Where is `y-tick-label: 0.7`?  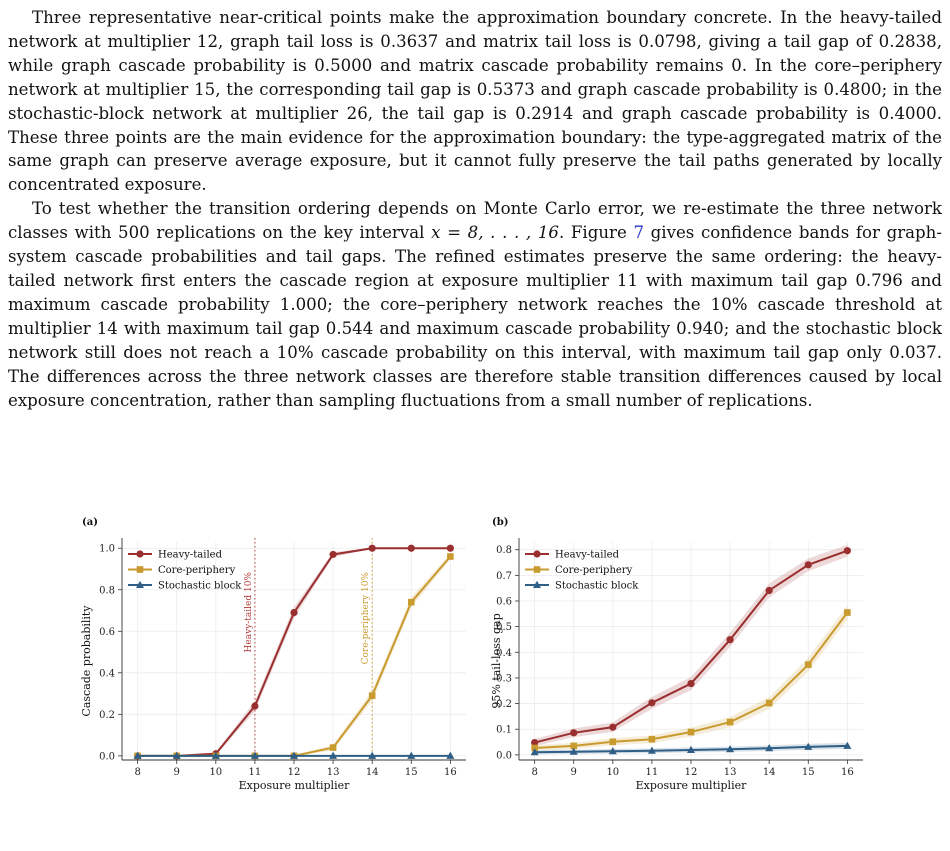 y-tick-label: 0.7 is located at coordinates (504, 576).